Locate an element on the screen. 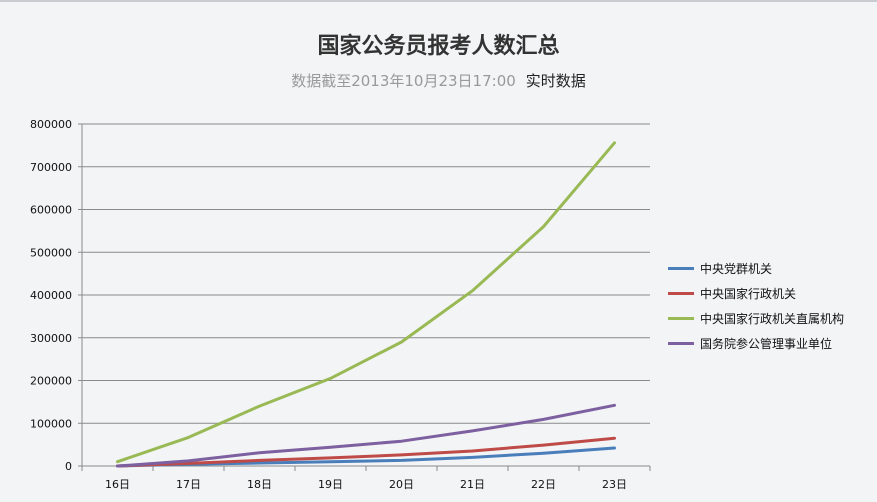  y-tick-label: 300000 is located at coordinates (51, 338).